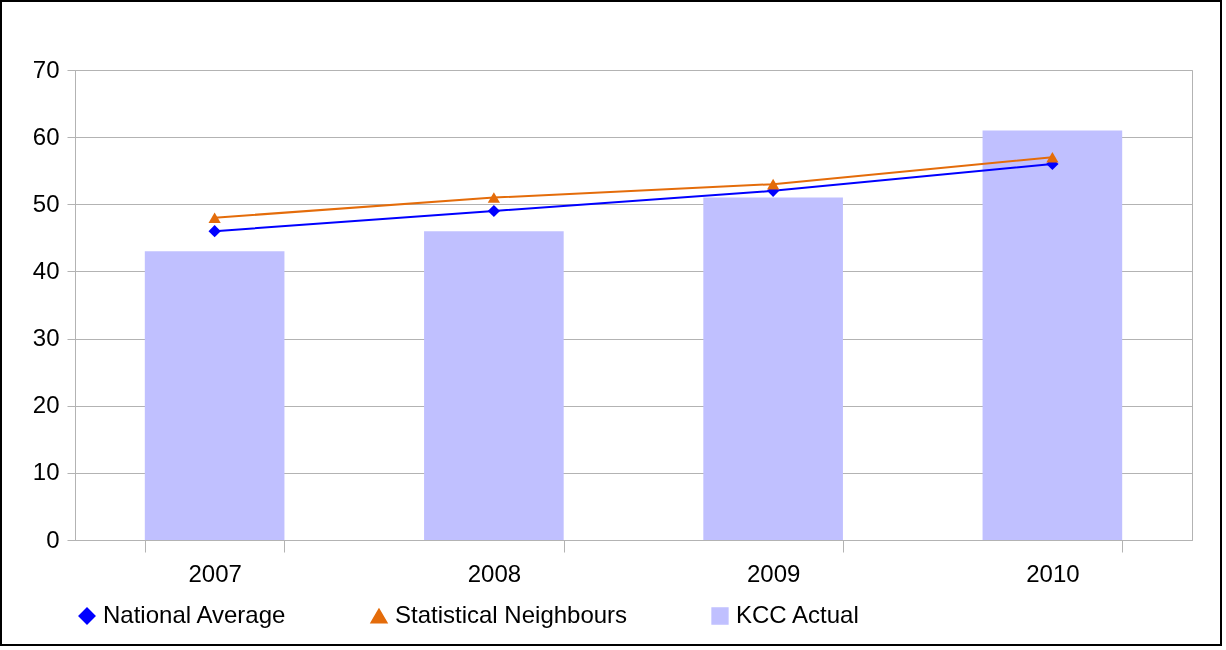 Image resolution: width=1226 pixels, height=650 pixels. I want to click on y-tick-label: 0, so click(53, 539).